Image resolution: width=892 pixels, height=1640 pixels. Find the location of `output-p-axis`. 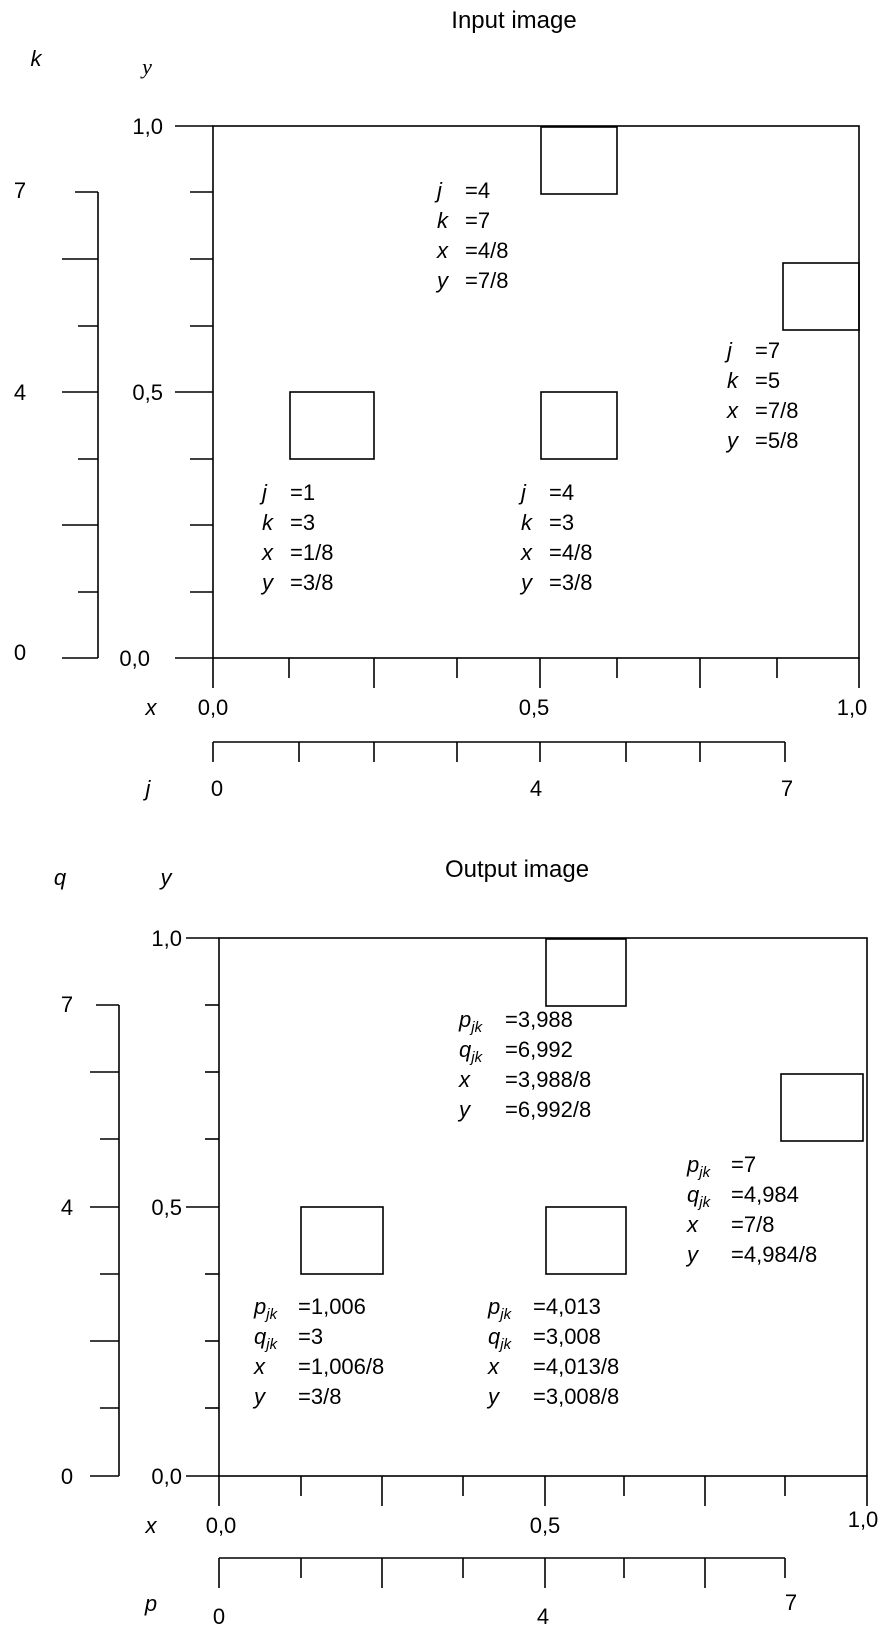

output-p-axis is located at coordinates (502, 1572).